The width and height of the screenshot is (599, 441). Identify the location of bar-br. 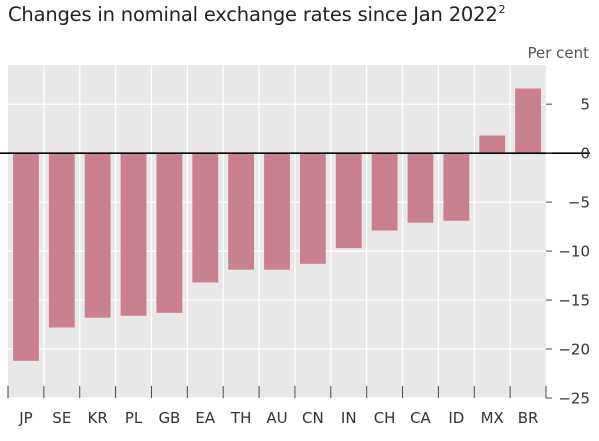
(528, 121).